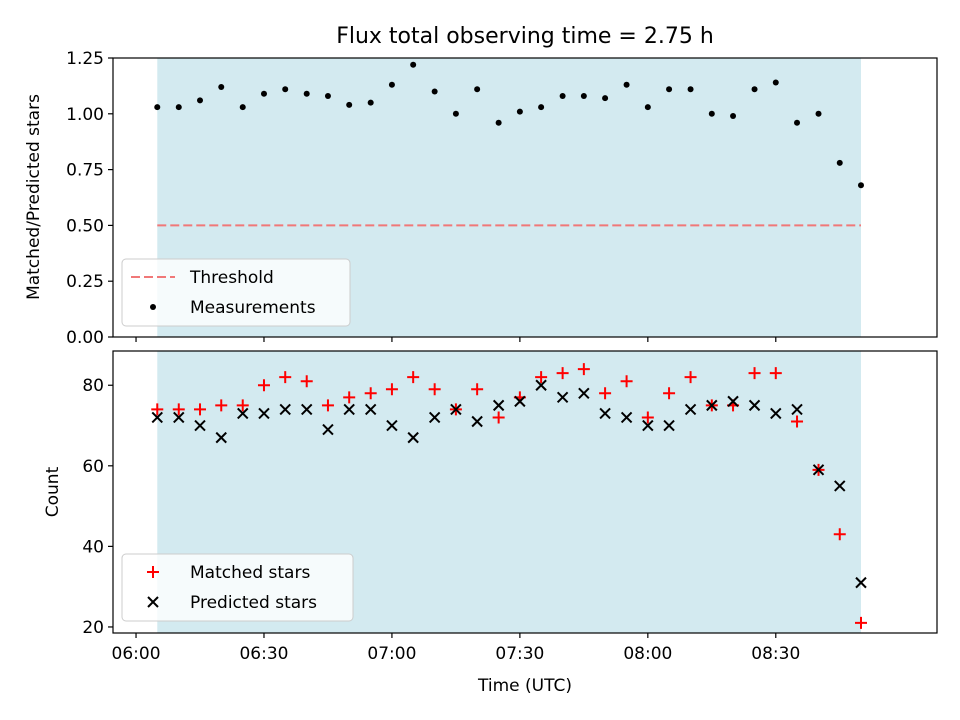 The image size is (960, 720). I want to click on ratio-legend: Threshold Measurements, so click(236, 292).